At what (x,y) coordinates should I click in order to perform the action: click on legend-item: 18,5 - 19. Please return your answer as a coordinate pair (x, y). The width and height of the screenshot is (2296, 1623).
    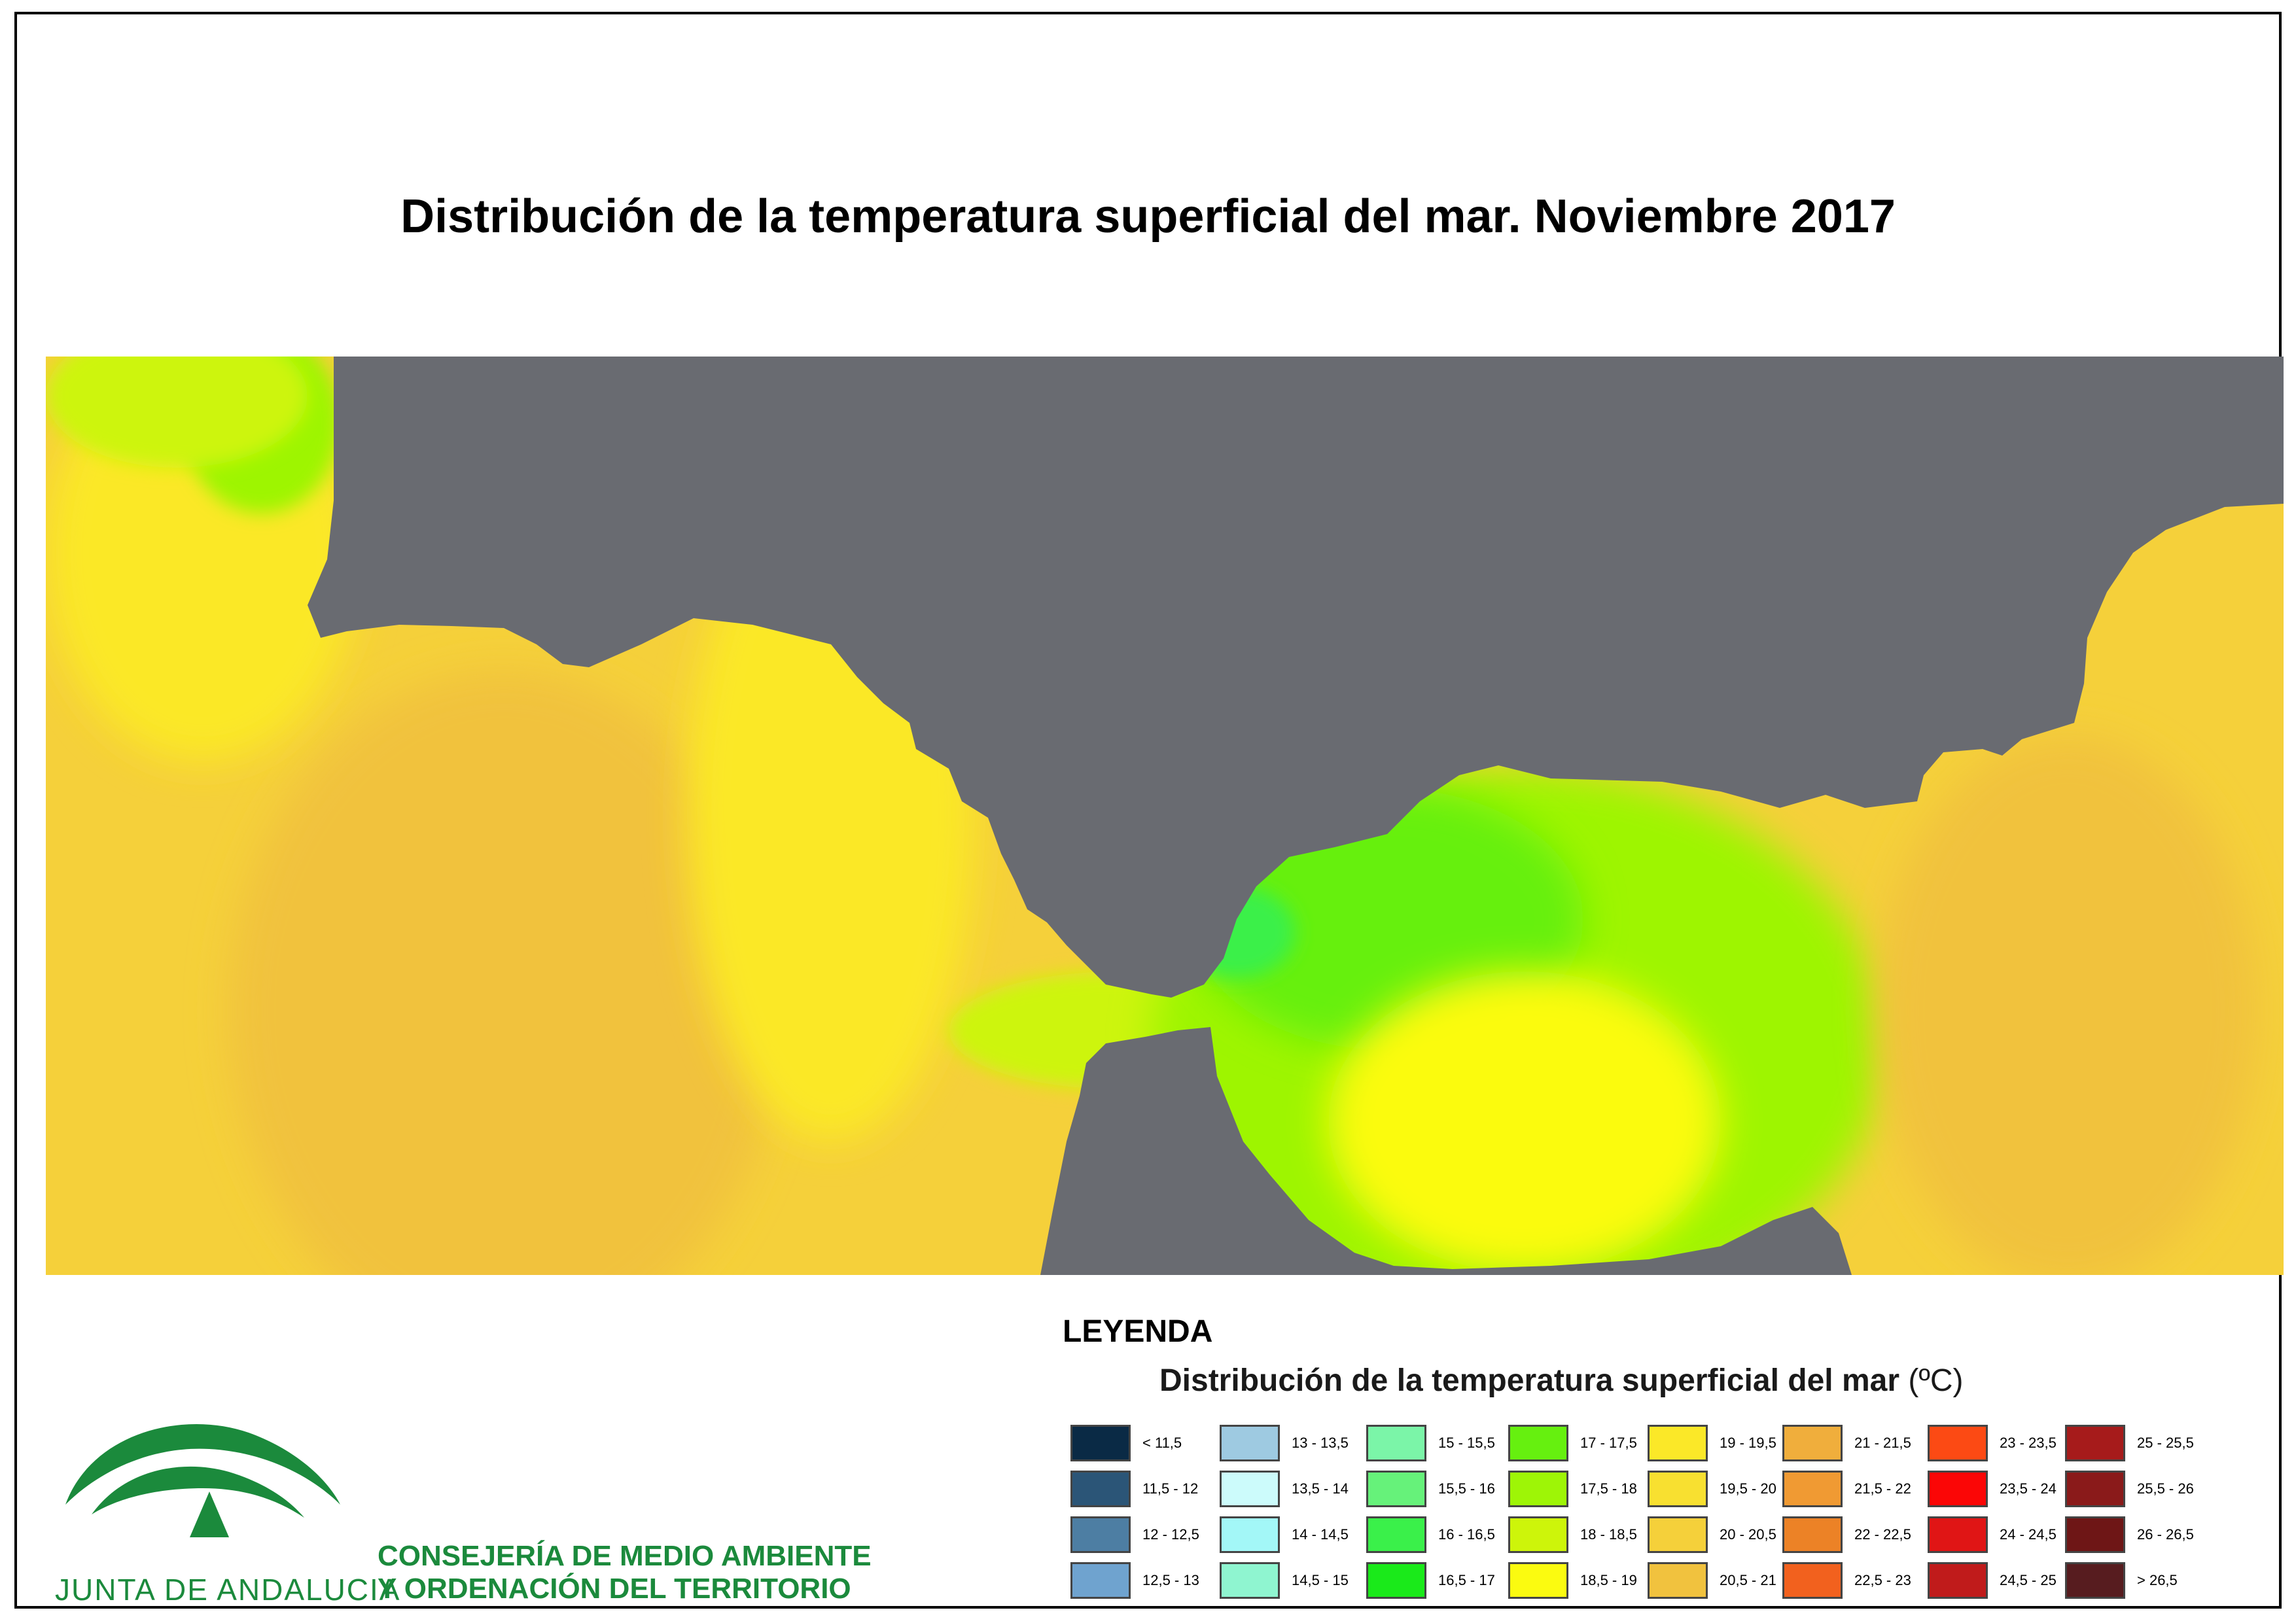
    Looking at the image, I should click on (1573, 1581).